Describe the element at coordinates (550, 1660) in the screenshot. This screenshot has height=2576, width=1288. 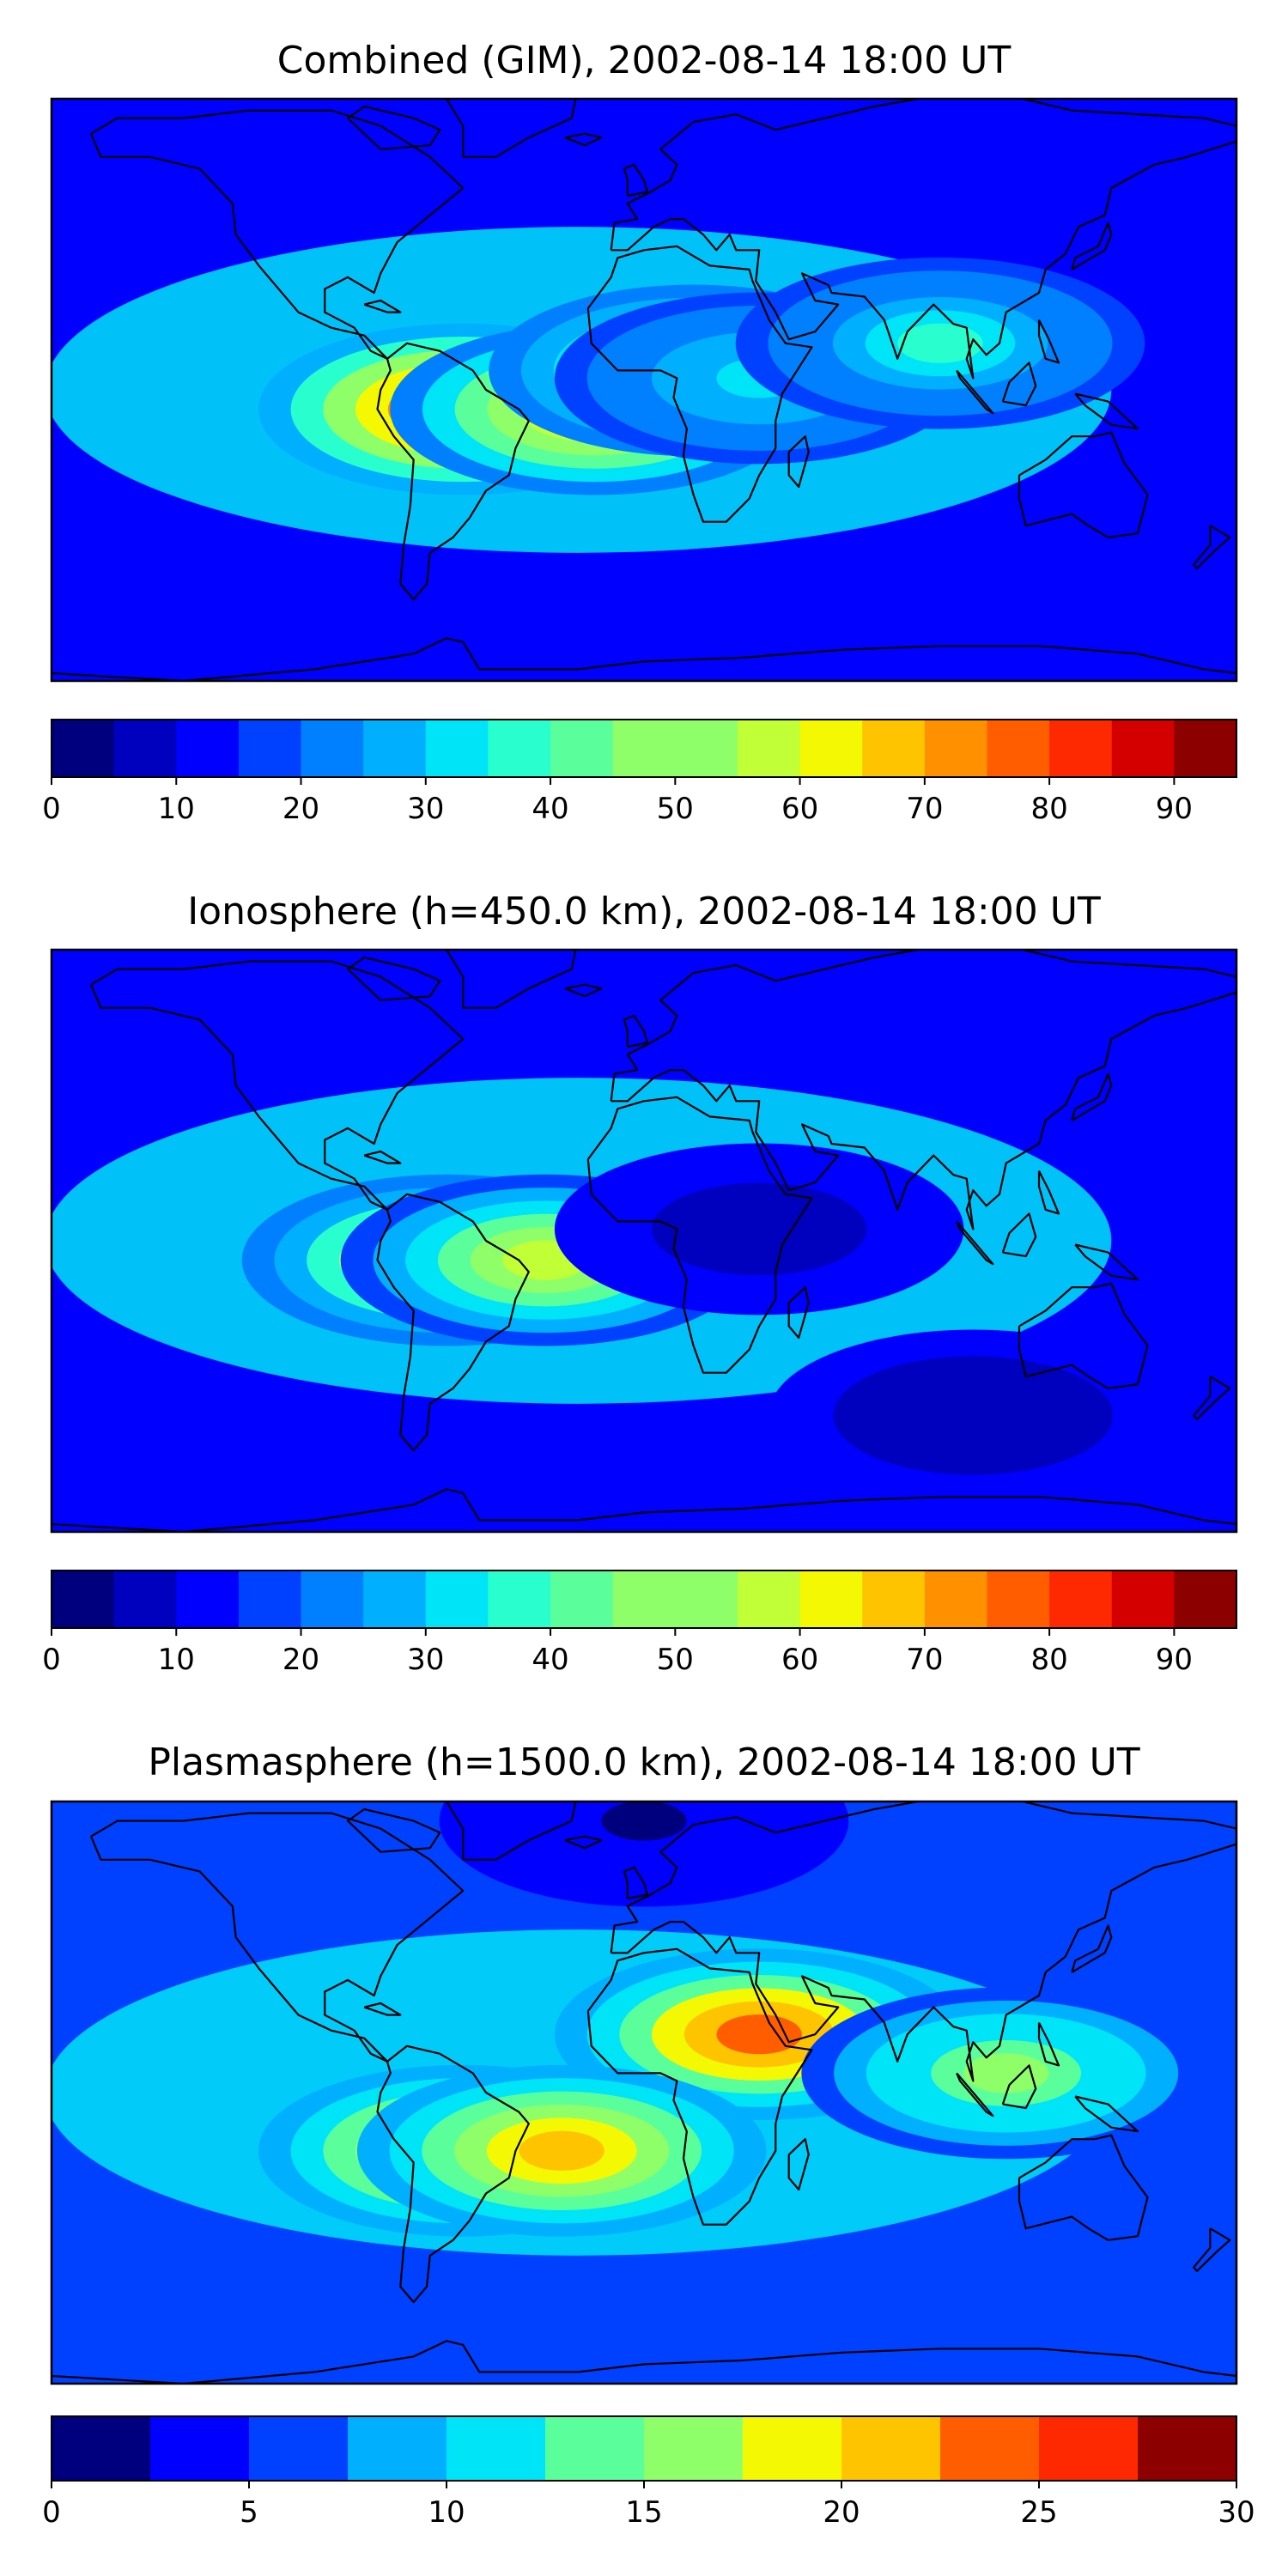
I see `colorbar-tick-label: 40` at that location.